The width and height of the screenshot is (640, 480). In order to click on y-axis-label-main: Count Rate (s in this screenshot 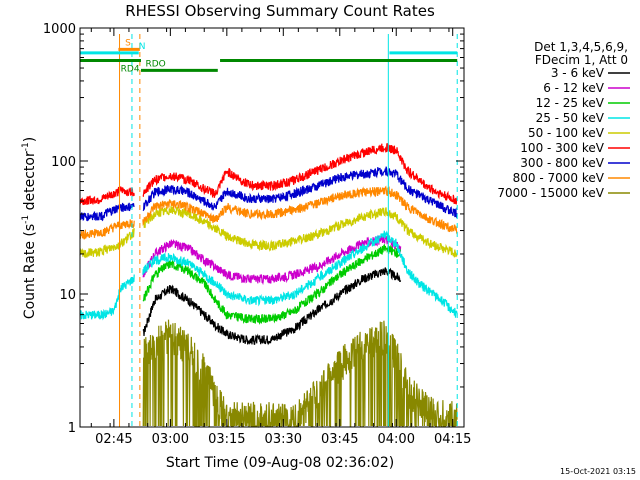, I will do `click(30, 271)`.